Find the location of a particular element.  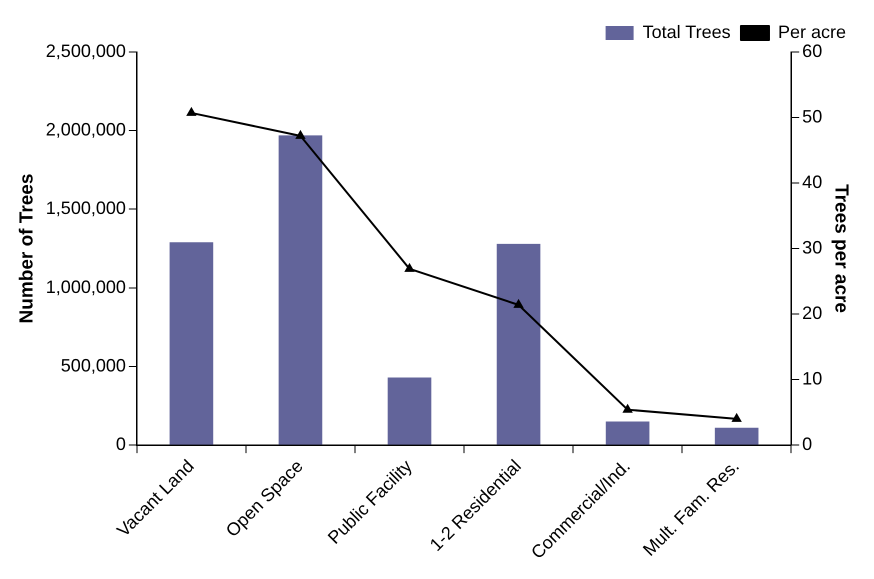

y2-axis-title: Trees per acre is located at coordinates (841, 248).